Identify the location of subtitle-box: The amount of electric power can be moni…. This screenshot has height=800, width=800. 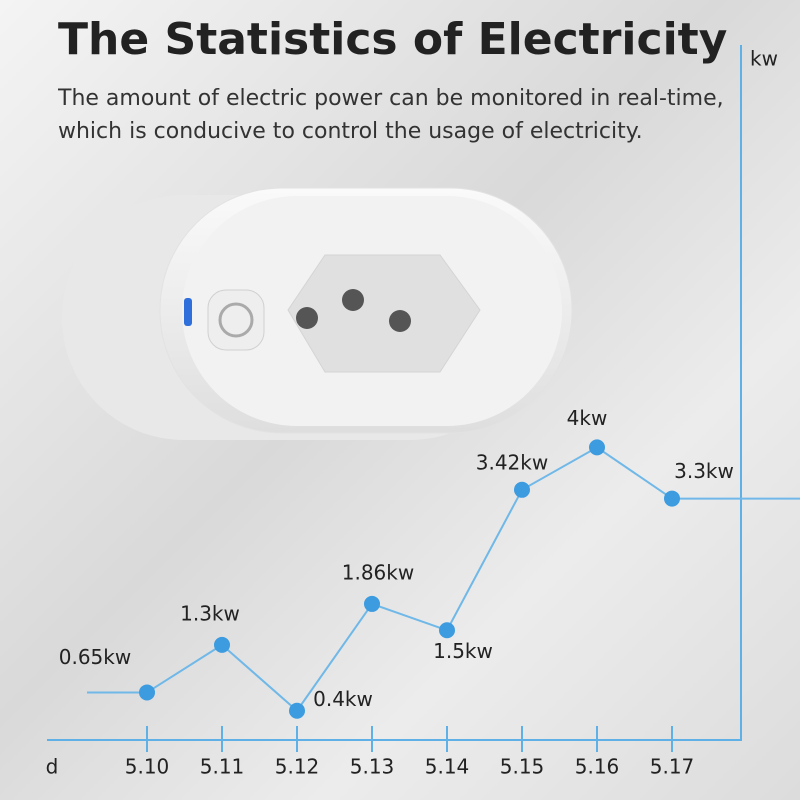
(391, 115).